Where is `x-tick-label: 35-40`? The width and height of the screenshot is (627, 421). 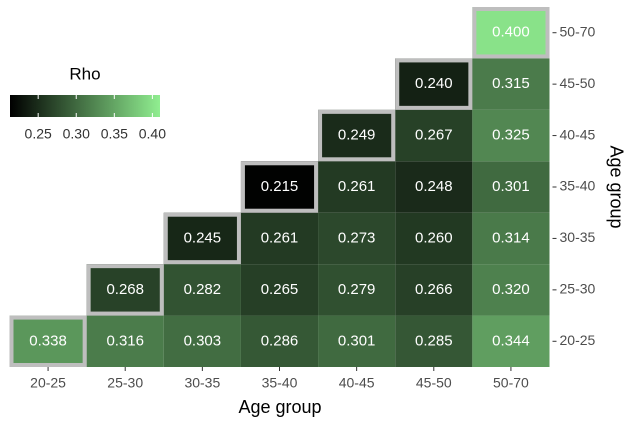 x-tick-label: 35-40 is located at coordinates (280, 383).